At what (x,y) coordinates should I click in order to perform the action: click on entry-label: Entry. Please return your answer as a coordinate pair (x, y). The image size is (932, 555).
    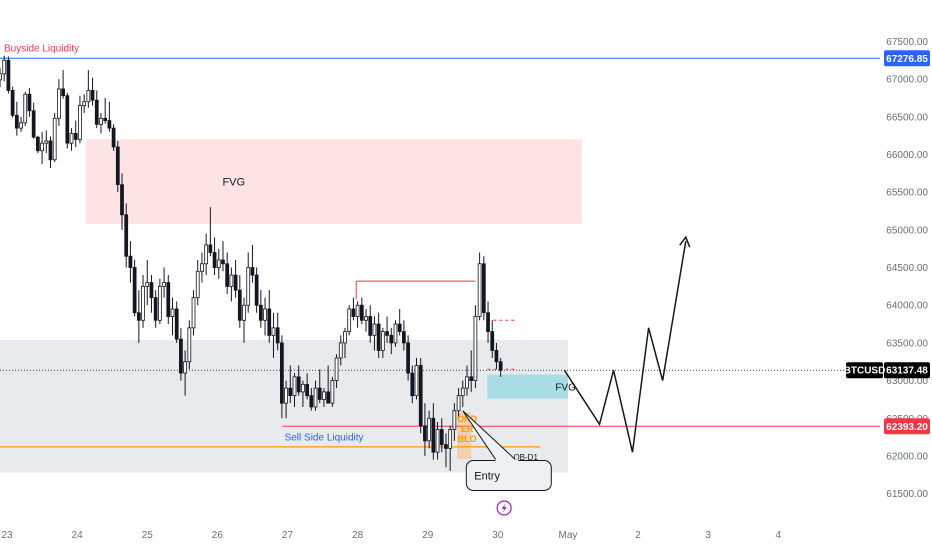
    Looking at the image, I should click on (487, 476).